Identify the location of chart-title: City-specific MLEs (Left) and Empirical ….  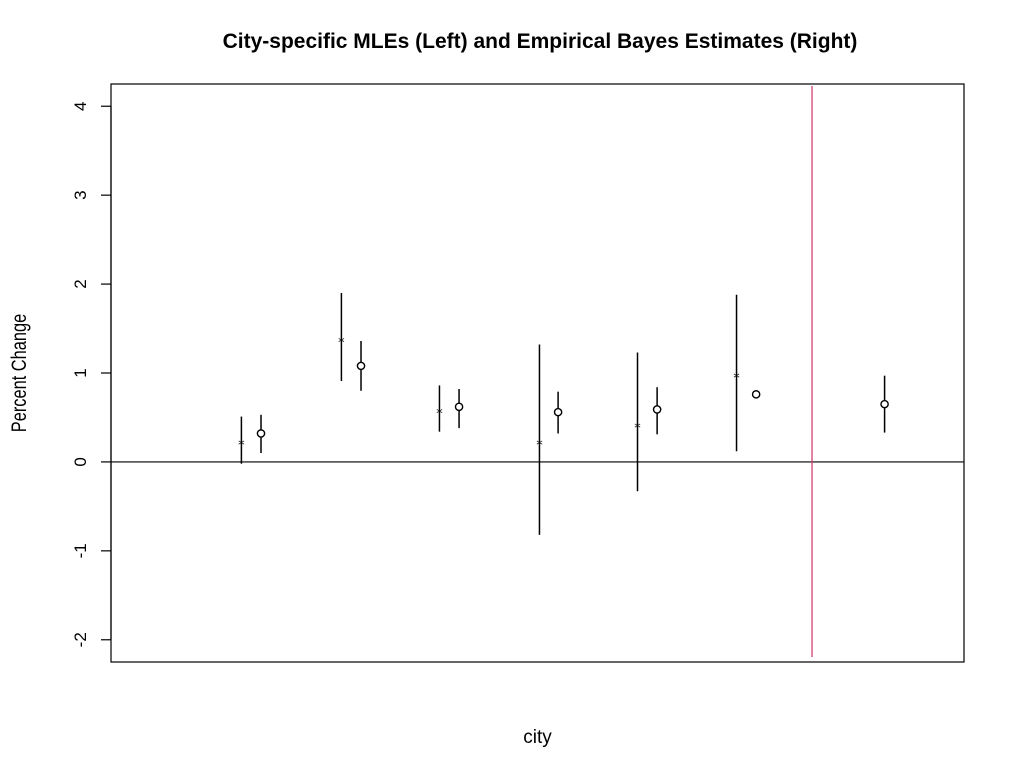
(540, 41).